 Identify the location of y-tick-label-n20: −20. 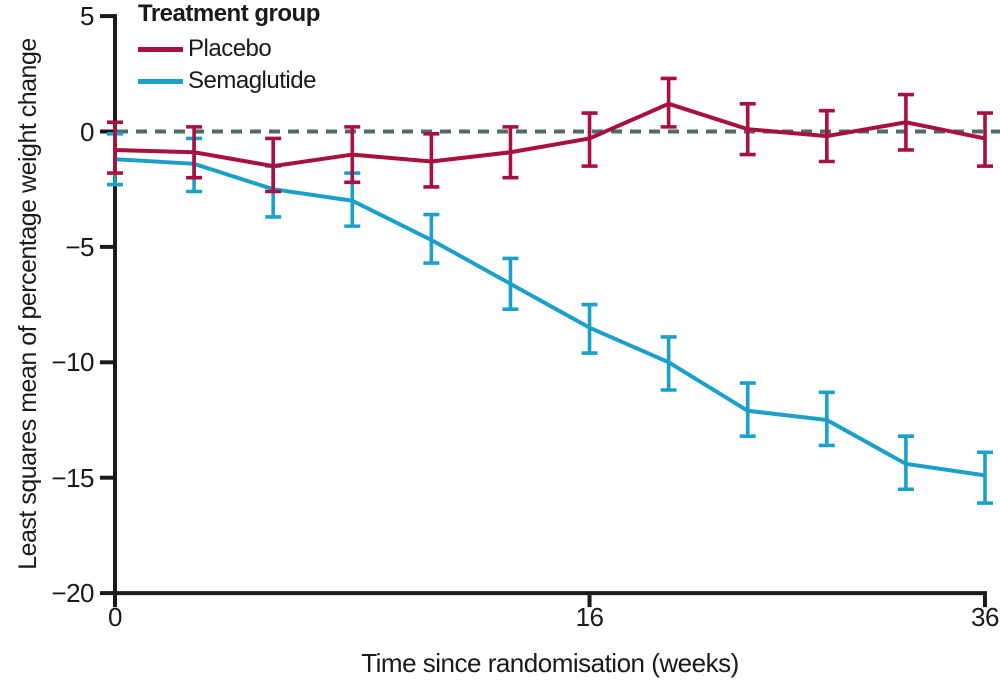
(72, 593).